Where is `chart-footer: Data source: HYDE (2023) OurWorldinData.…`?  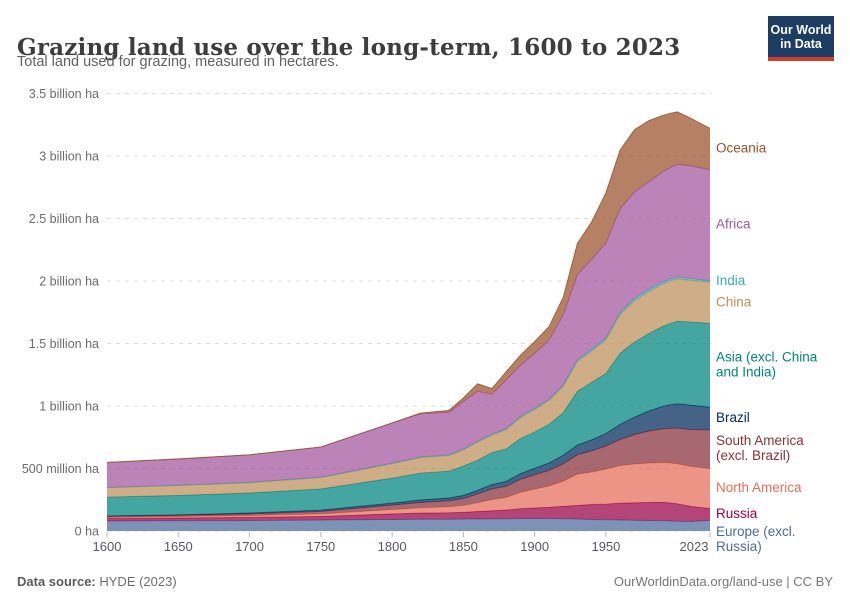 chart-footer: Data source: HYDE (2023) OurWorldinData.… is located at coordinates (425, 583).